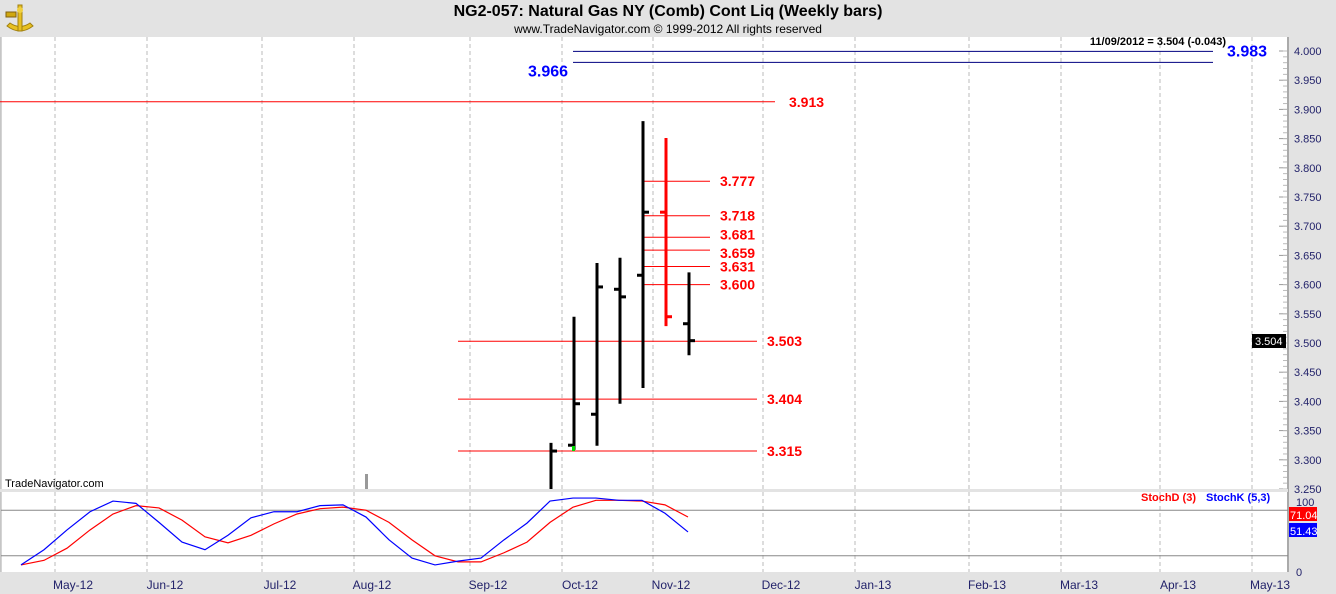 This screenshot has height=594, width=1336. I want to click on price-axis, so click(1312, 315).